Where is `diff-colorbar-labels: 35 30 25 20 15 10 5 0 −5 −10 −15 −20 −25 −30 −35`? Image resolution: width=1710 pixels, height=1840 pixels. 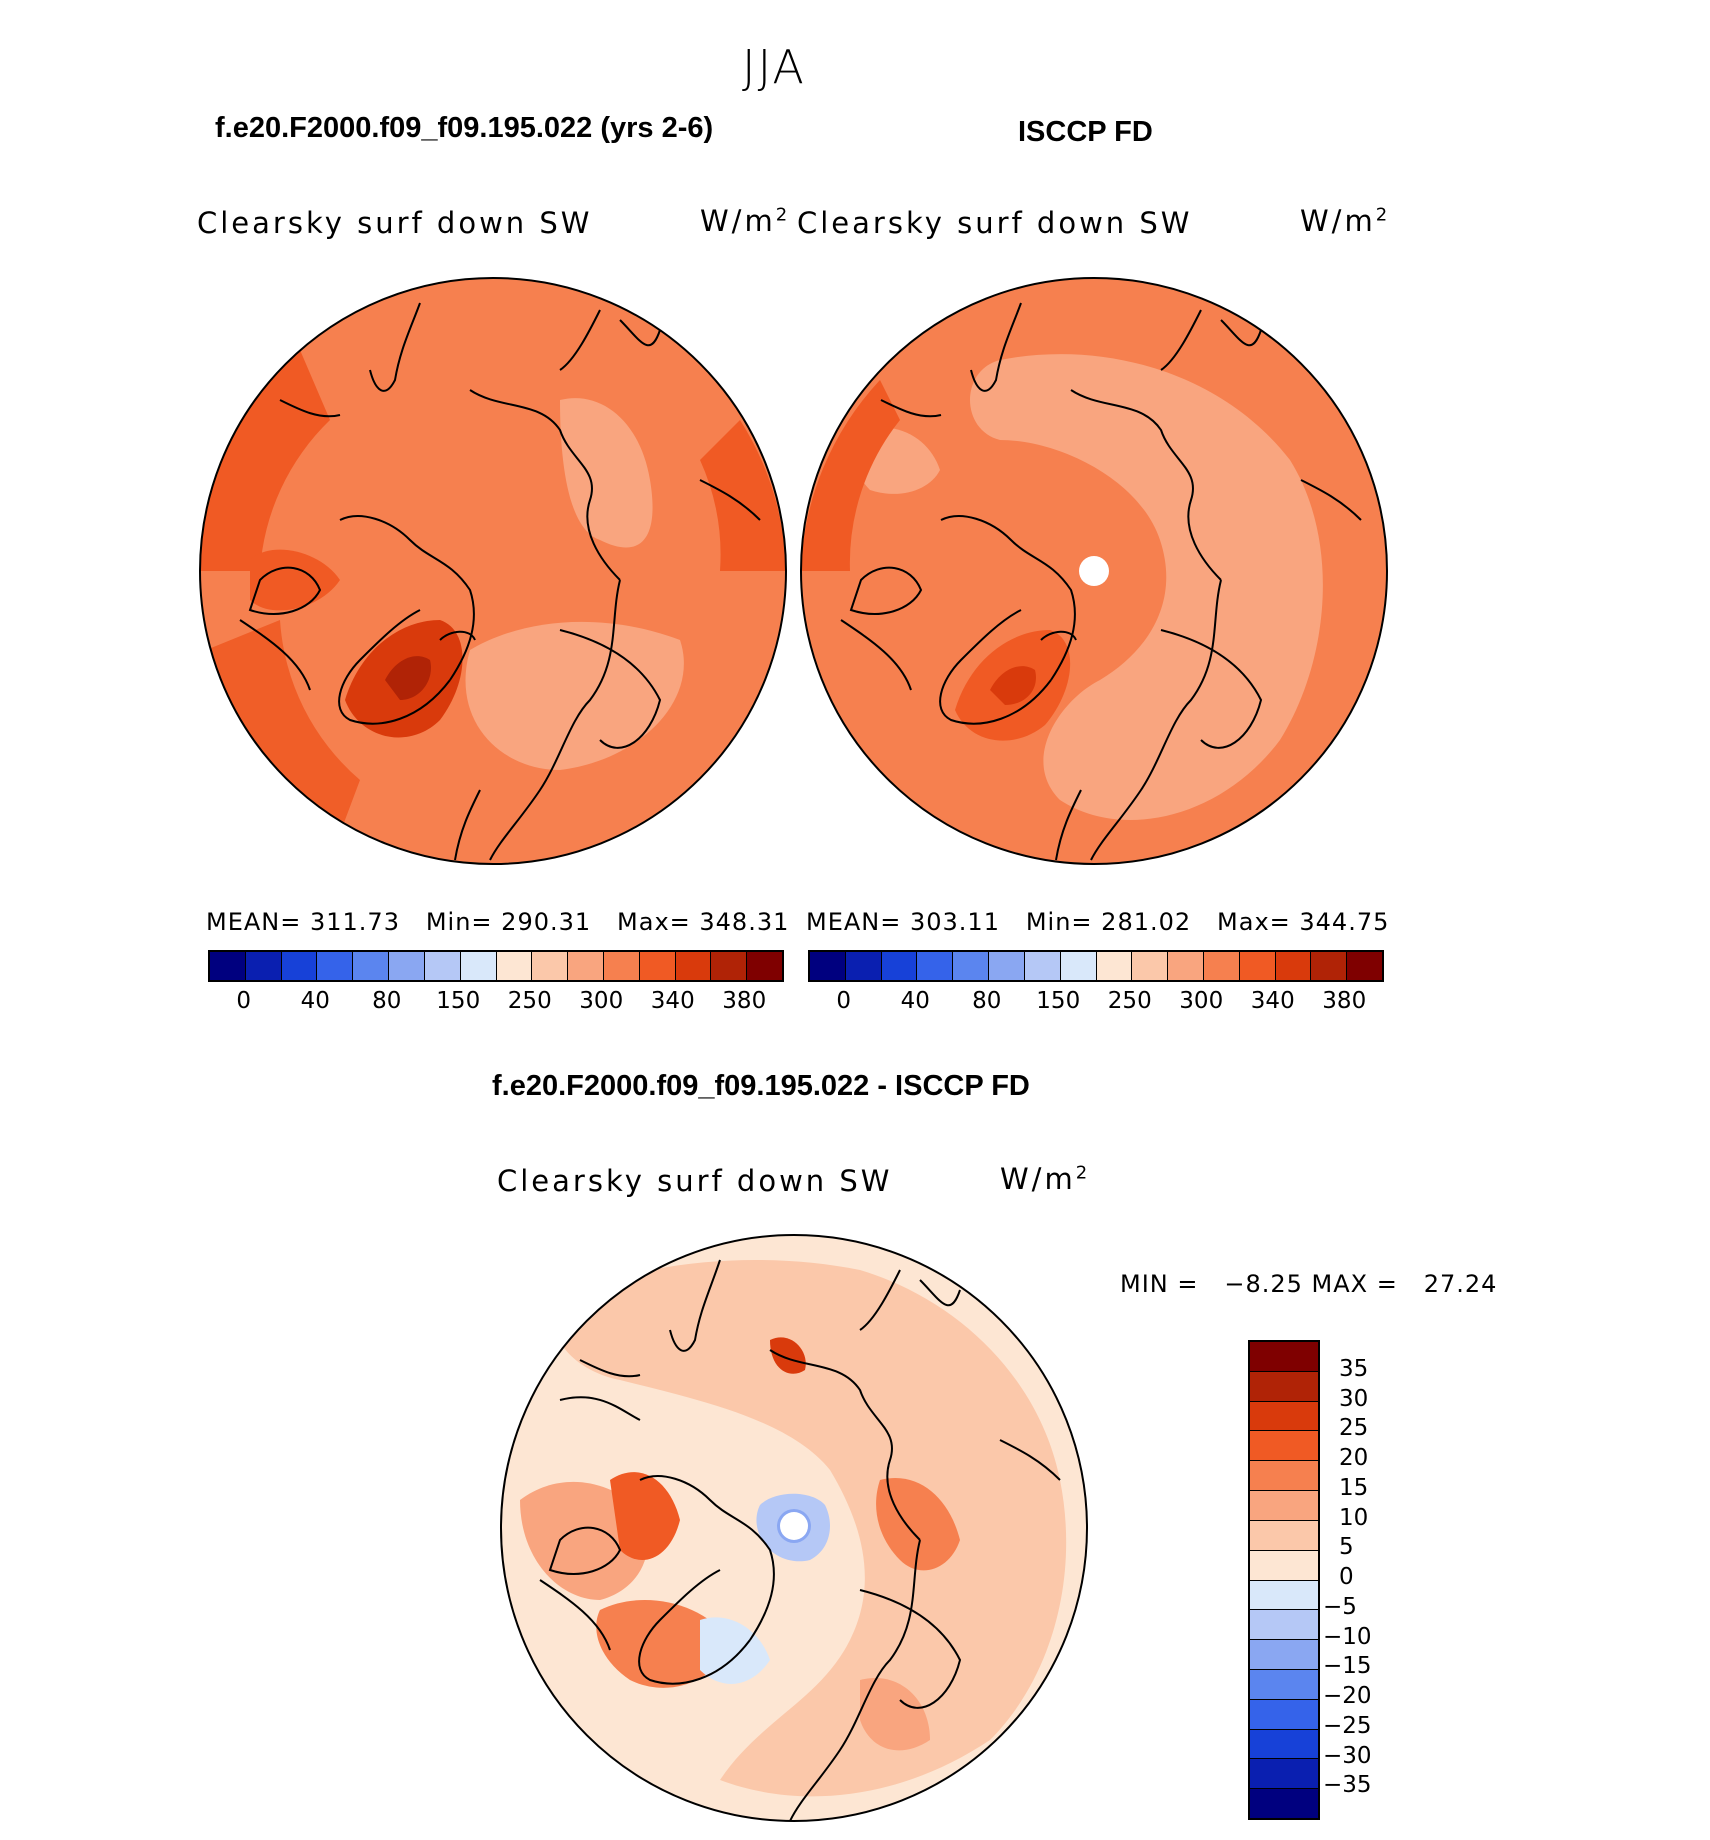 diff-colorbar-labels: 35 30 25 20 15 10 5 0 −5 −10 −15 −20 −25 −30 −35 is located at coordinates (1374, 1580).